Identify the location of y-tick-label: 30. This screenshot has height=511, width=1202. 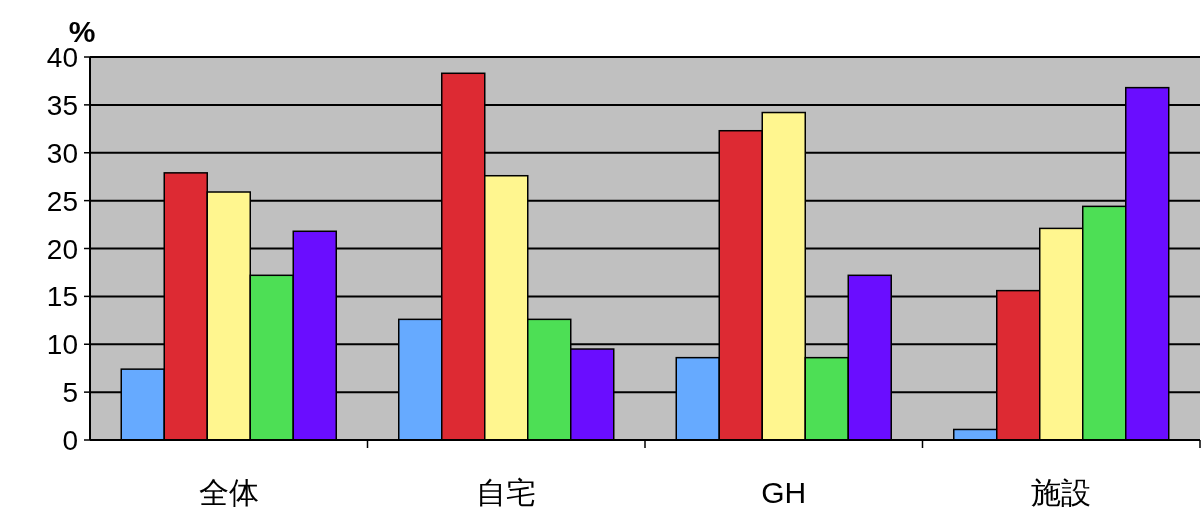
(62, 153).